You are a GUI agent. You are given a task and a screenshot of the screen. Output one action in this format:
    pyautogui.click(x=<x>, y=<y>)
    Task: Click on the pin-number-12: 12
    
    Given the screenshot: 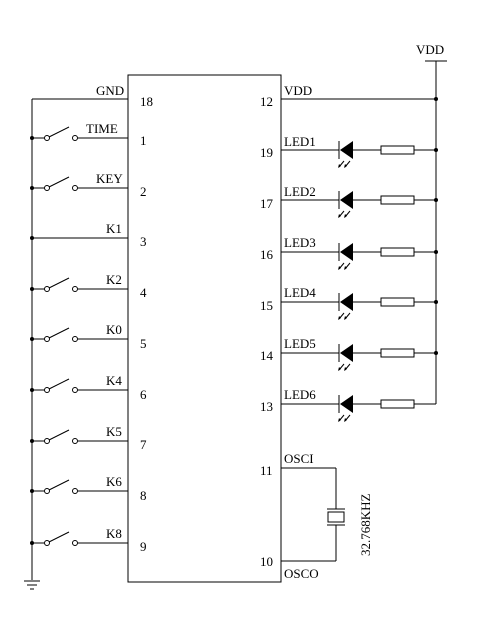 What is the action you would take?
    pyautogui.click(x=266, y=101)
    